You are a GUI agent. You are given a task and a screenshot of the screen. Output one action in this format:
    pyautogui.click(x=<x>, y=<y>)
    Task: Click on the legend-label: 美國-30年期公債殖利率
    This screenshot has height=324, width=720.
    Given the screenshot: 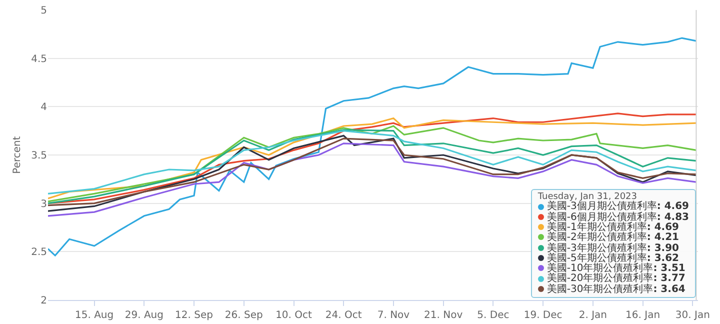 What is the action you would take?
    pyautogui.click(x=600, y=289)
    